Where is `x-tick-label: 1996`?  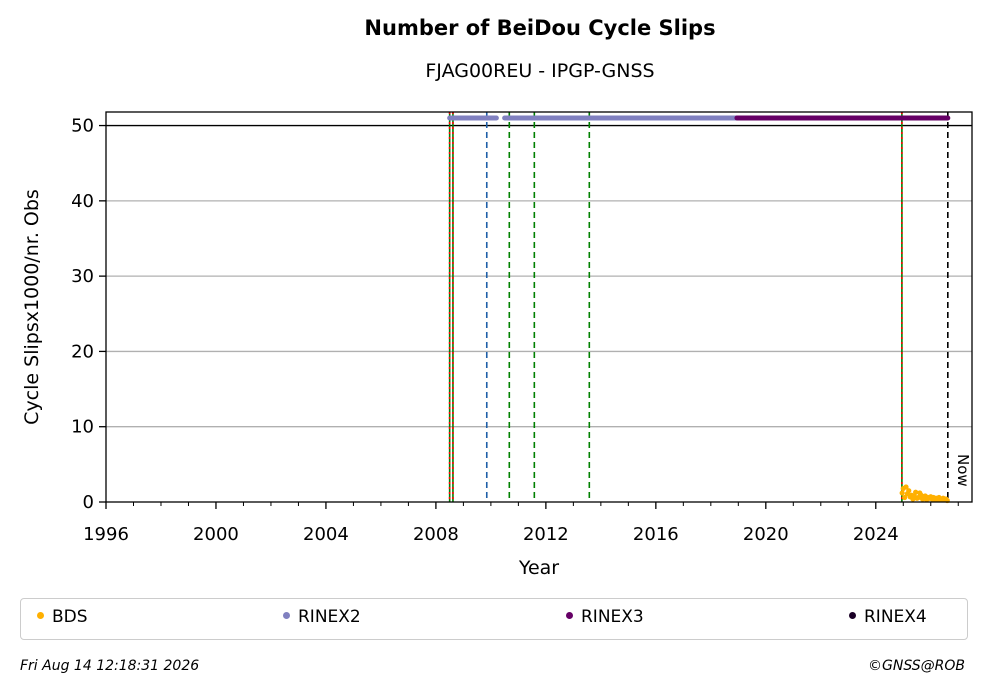
x-tick-label: 1996 is located at coordinates (106, 534).